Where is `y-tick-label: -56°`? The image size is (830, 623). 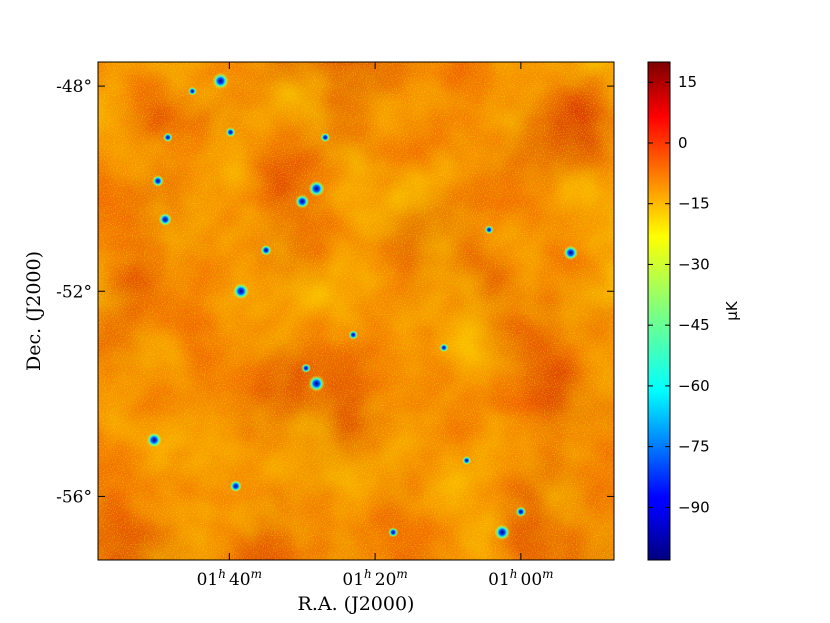 y-tick-label: -56° is located at coordinates (74, 497).